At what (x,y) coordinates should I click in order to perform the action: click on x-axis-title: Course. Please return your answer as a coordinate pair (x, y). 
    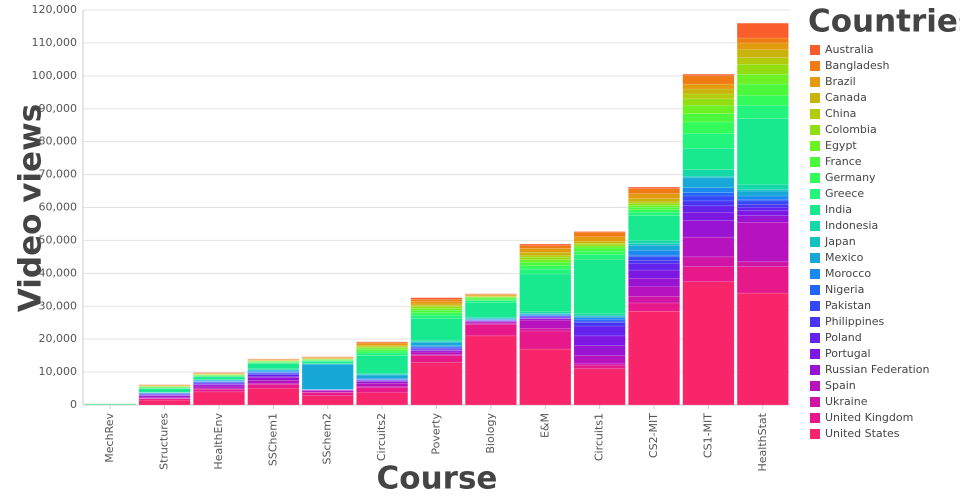
    Looking at the image, I should click on (437, 479).